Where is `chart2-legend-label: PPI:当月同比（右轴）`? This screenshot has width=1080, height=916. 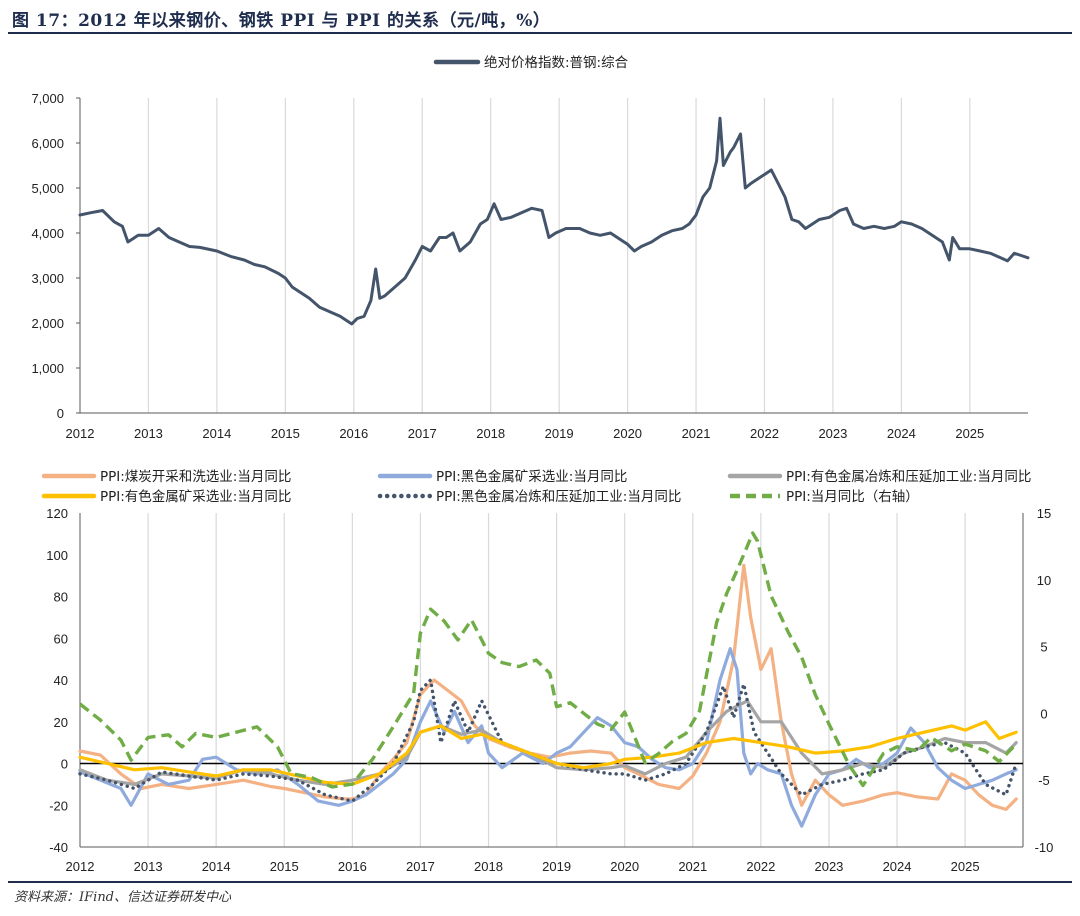
chart2-legend-label: PPI:当月同比（右轴） is located at coordinates (852, 497).